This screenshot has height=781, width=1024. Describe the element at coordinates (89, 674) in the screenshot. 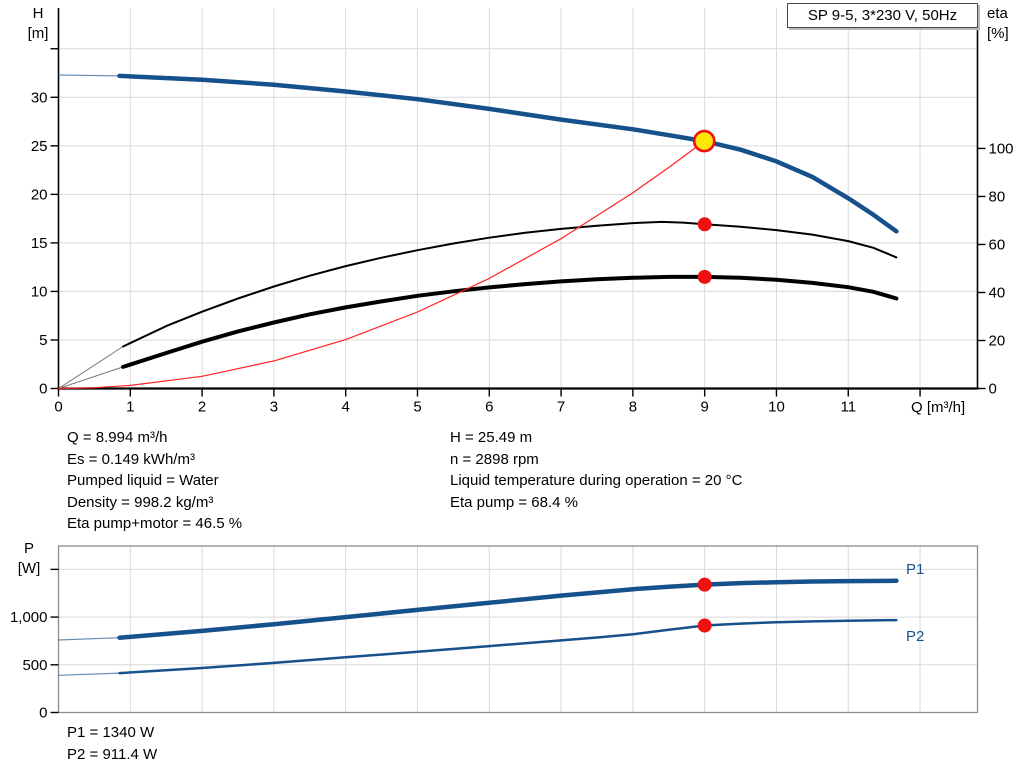

I see `p2-lead` at that location.